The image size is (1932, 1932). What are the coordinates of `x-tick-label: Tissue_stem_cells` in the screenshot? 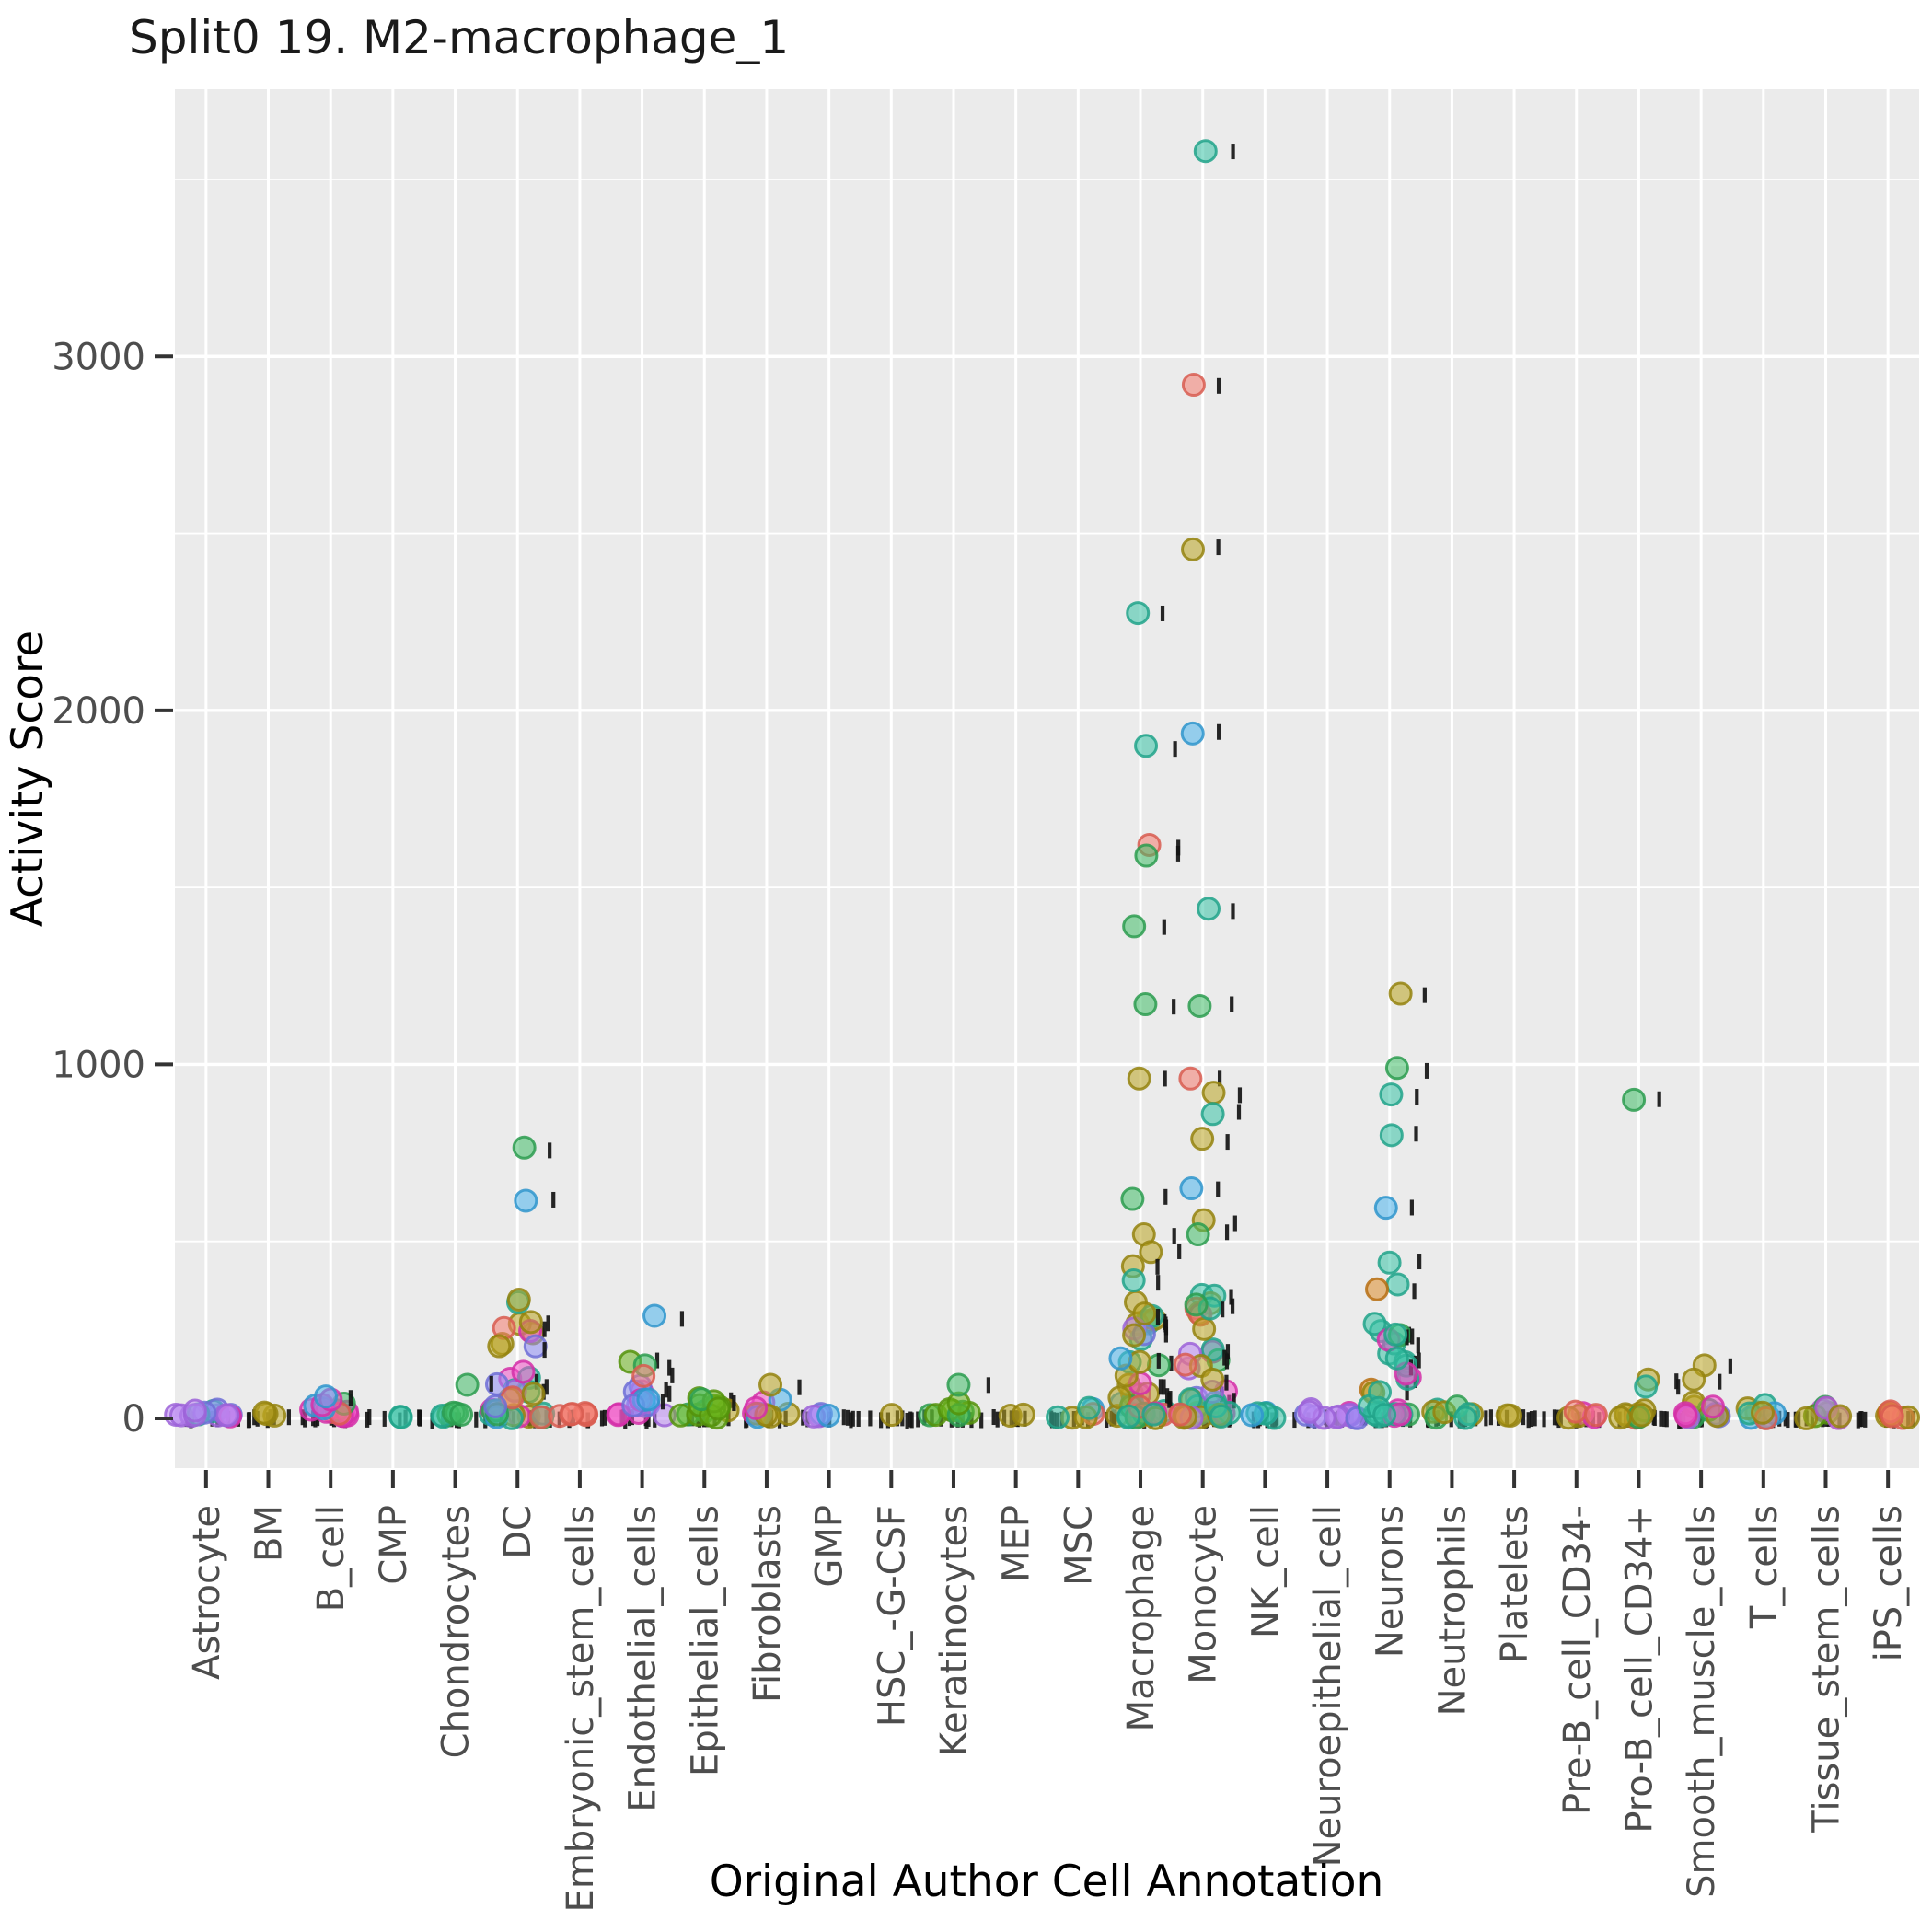 It's located at (1826, 1670).